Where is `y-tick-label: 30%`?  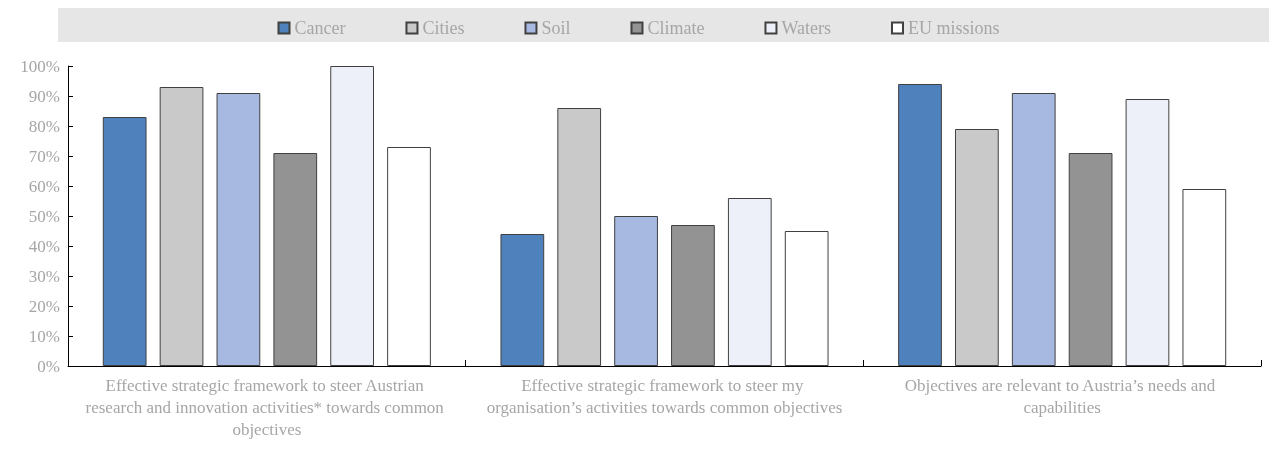
y-tick-label: 30% is located at coordinates (44, 276).